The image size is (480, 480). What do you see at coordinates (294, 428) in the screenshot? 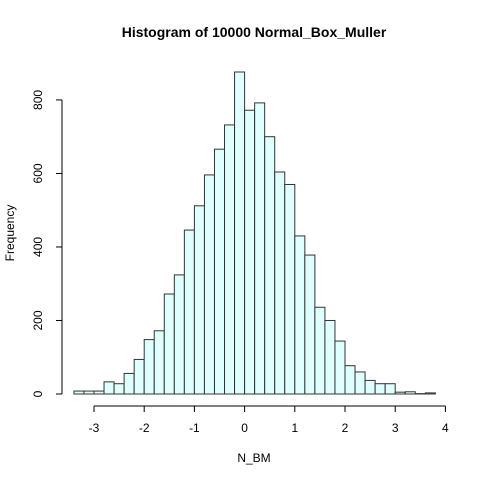
I see `x-tick-label: 1` at bounding box center [294, 428].